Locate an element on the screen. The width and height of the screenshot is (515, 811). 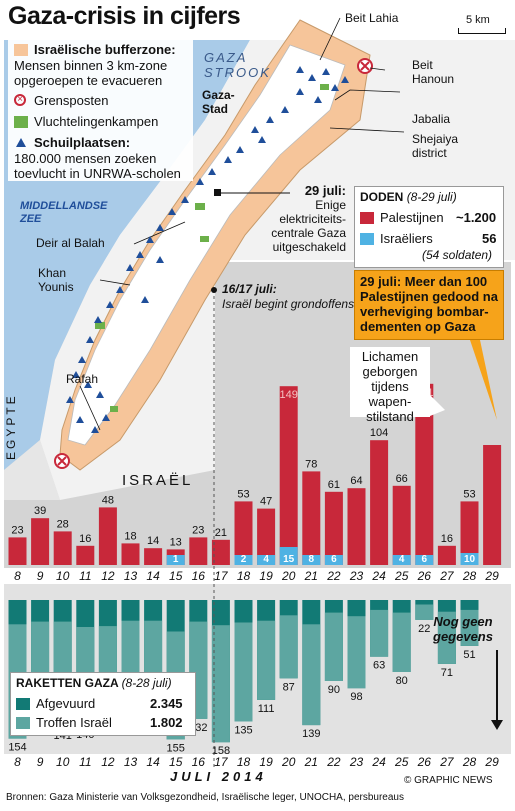
hit-swatch is located at coordinates (23, 723).